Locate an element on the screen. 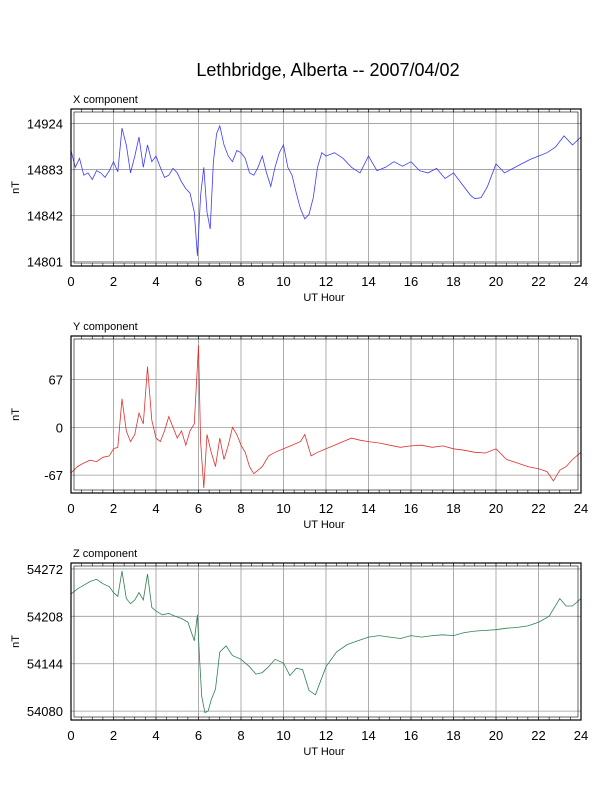 This screenshot has width=612, height=792. y-tick-label: 54272 is located at coordinates (45, 569).